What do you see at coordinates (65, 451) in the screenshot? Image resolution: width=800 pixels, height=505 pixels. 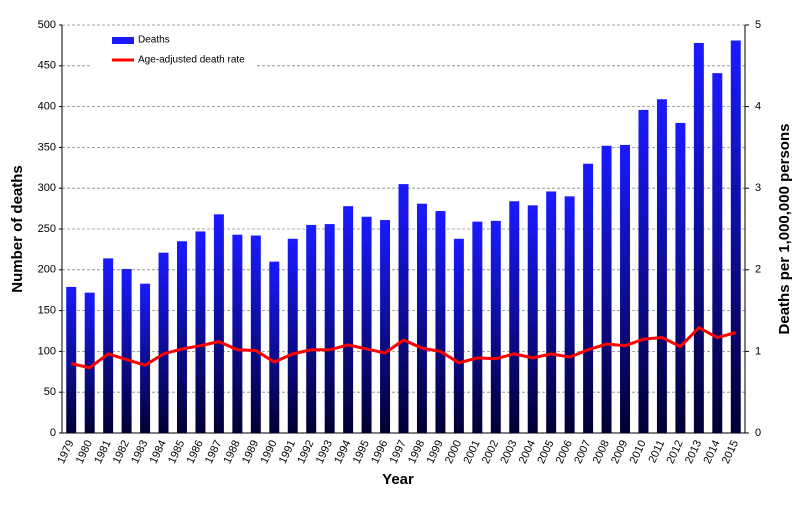 I see `x-tick-label: 1979` at bounding box center [65, 451].